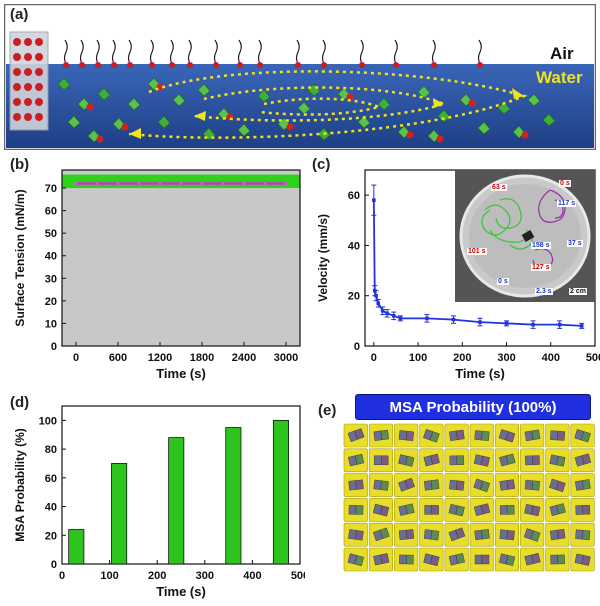  I want to click on y-tick-label: 20, so click(51, 536).